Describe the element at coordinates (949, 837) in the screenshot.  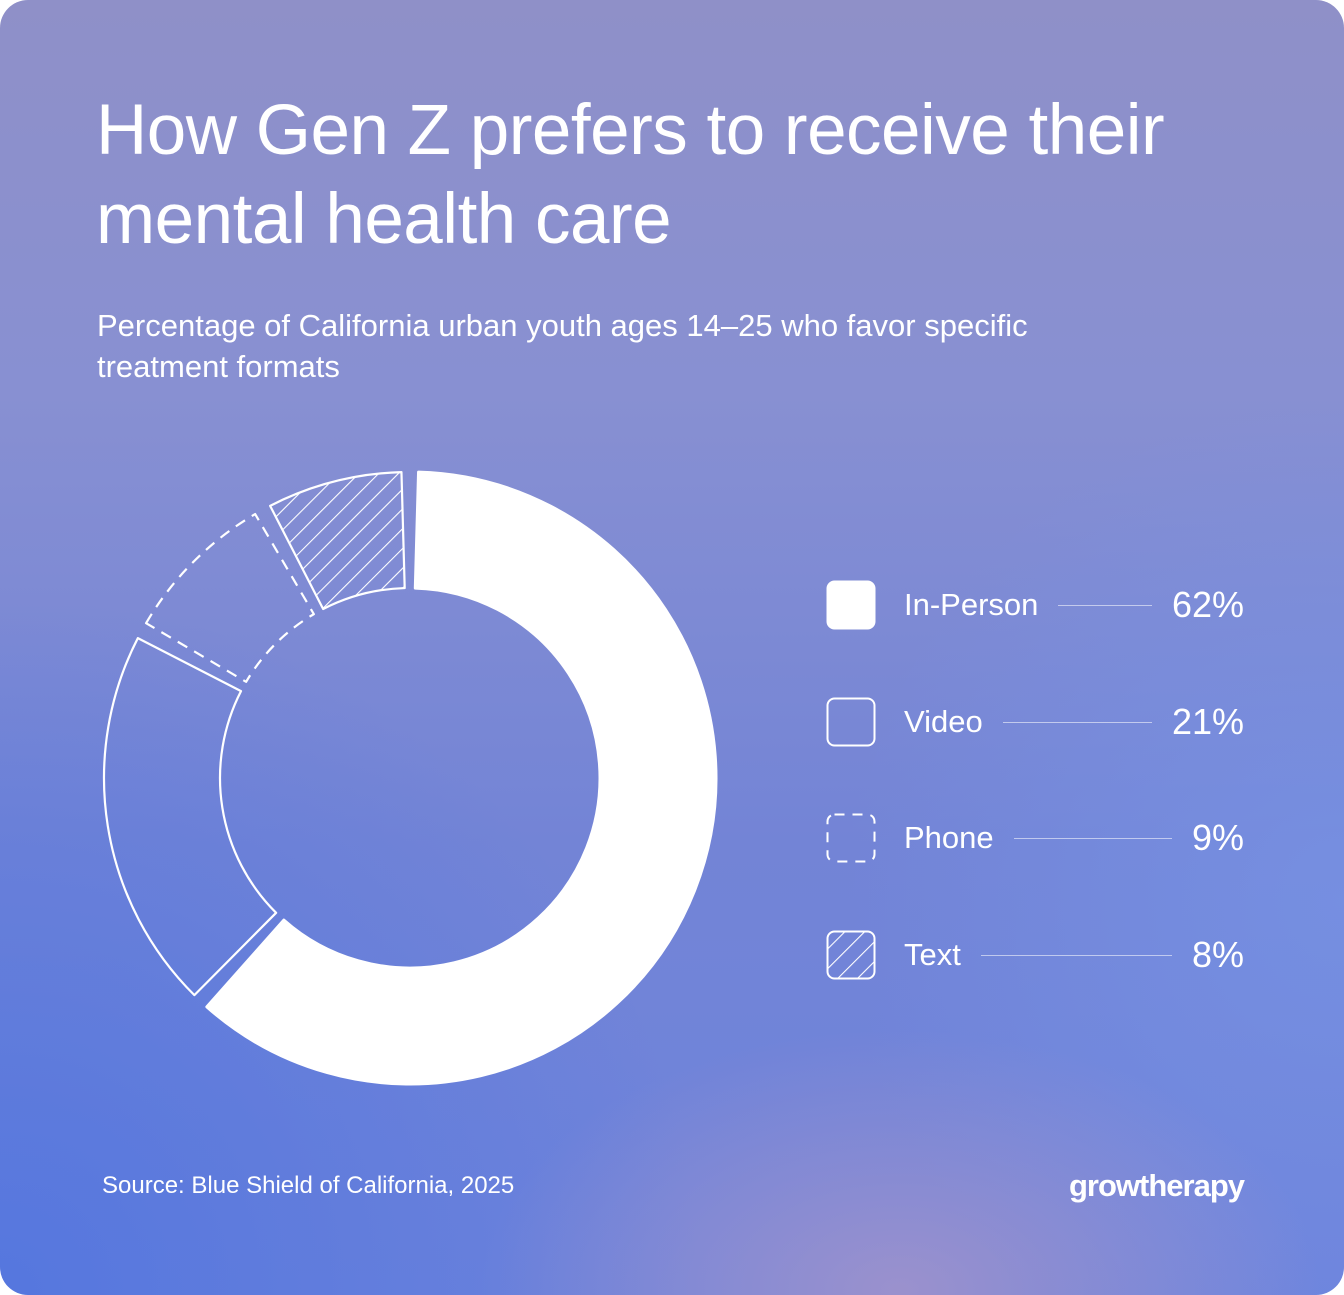
I see `legend-label-phone: Phone` at that location.